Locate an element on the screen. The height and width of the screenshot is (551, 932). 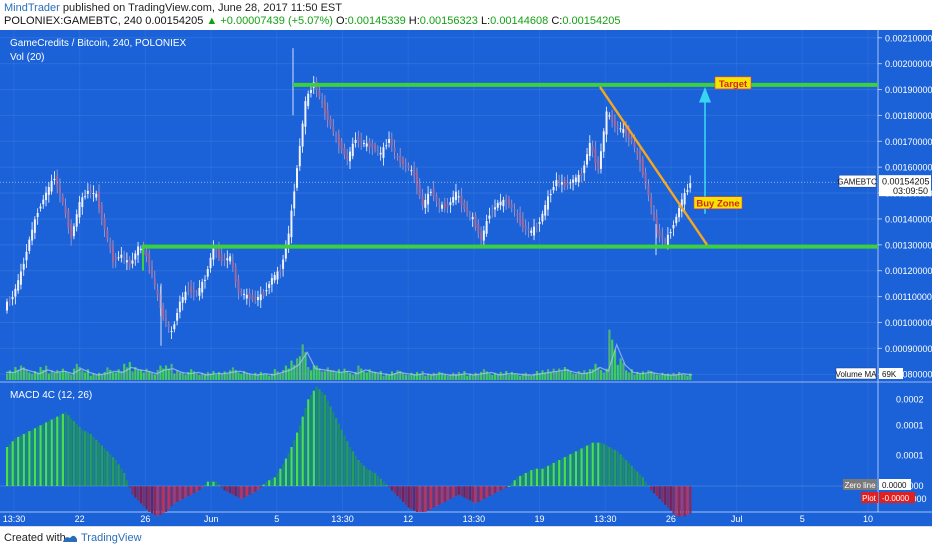
last-price-tag: 0.00154205 is located at coordinates (906, 182).